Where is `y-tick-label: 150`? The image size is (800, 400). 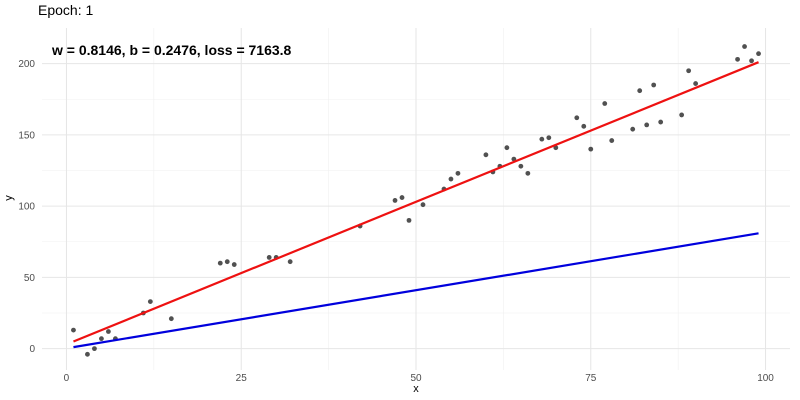 y-tick-label: 150 is located at coordinates (26, 135).